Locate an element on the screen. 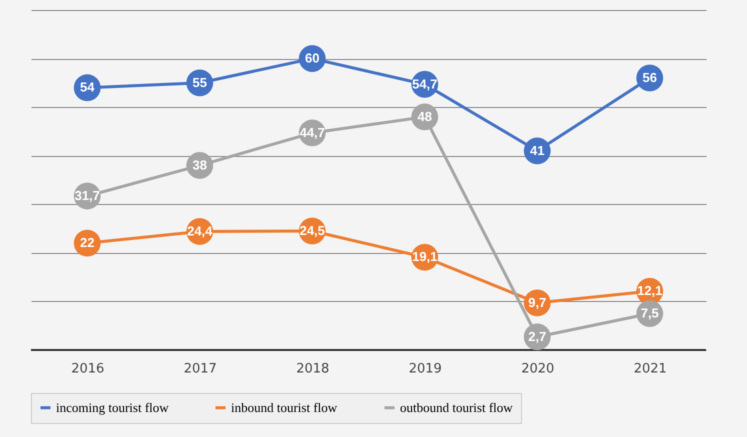 The width and height of the screenshot is (747, 437). data-label: 60 is located at coordinates (312, 58).